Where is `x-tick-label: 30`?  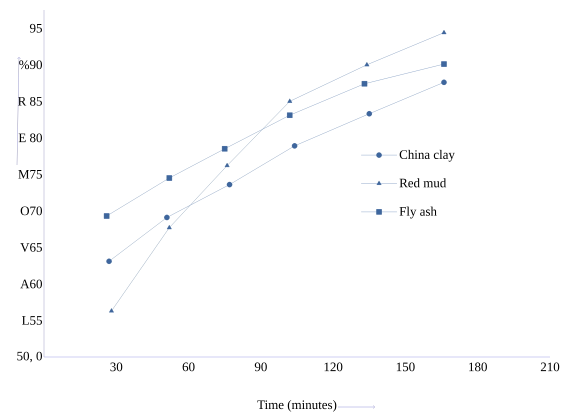 x-tick-label: 30 is located at coordinates (116, 367).